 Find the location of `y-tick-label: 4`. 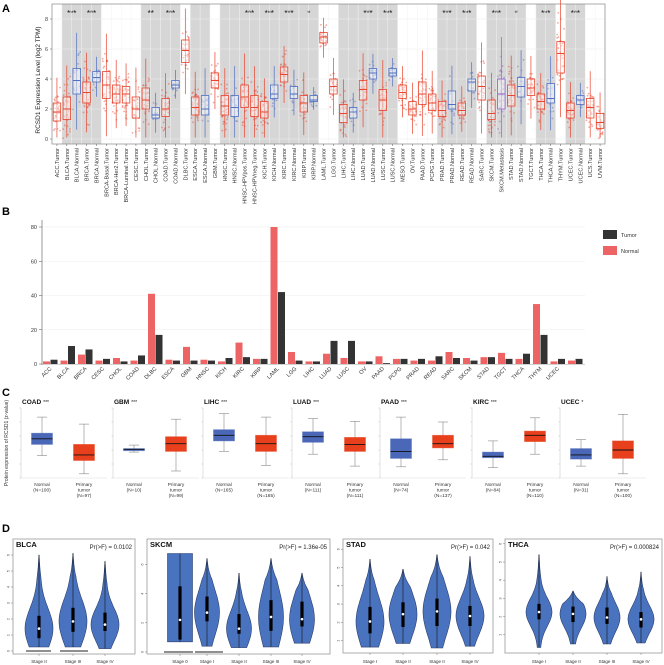

y-tick-label: 4 is located at coordinates (142, 593).